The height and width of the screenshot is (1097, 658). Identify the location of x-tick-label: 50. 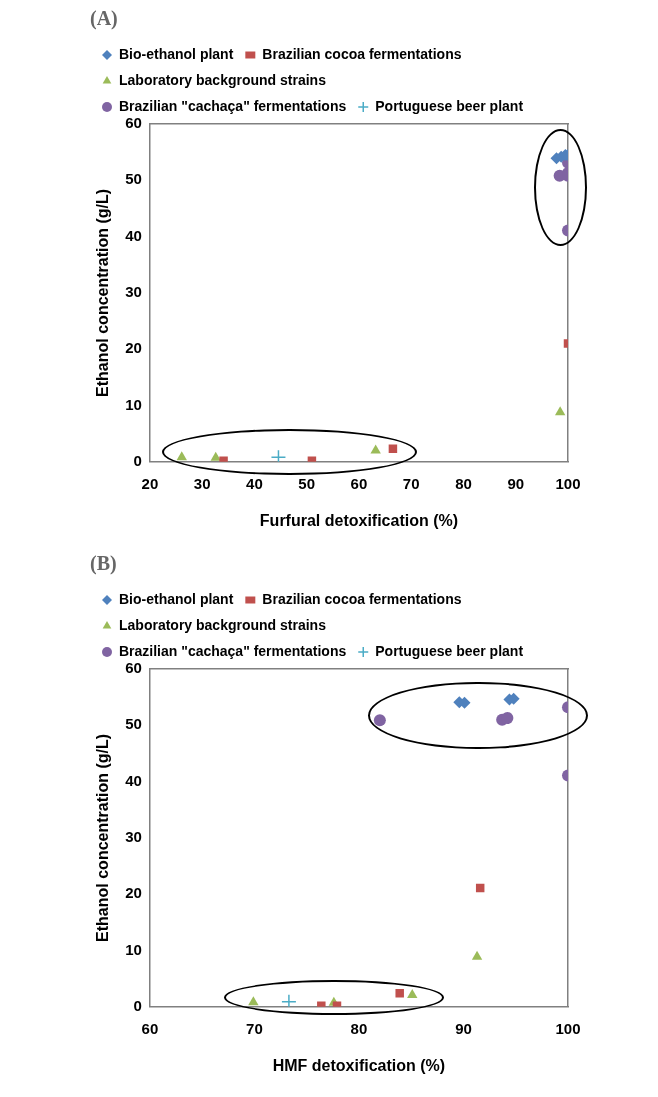
(307, 483).